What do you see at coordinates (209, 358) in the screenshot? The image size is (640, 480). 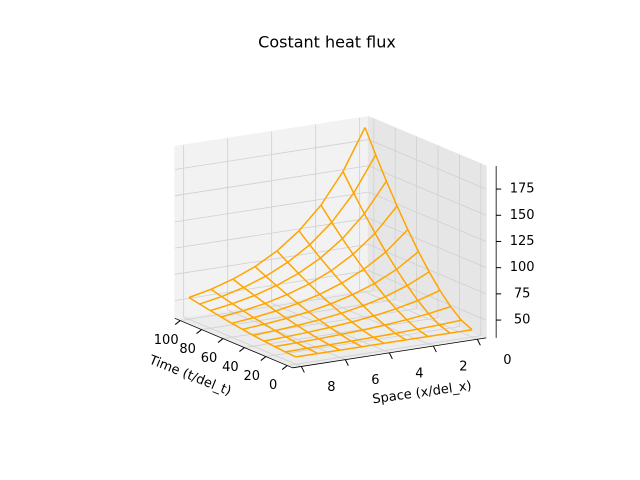 I see `y-tick-label: 60` at bounding box center [209, 358].